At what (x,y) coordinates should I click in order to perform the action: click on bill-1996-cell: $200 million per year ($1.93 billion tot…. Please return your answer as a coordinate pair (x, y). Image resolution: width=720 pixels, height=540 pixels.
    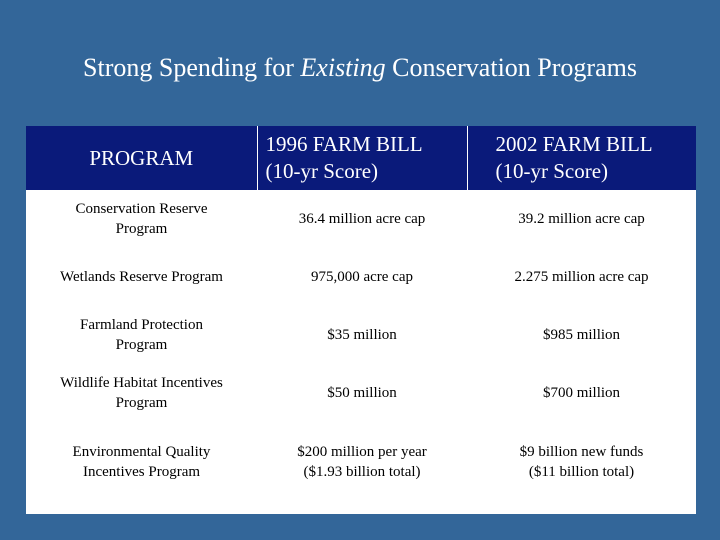
    Looking at the image, I should click on (362, 462).